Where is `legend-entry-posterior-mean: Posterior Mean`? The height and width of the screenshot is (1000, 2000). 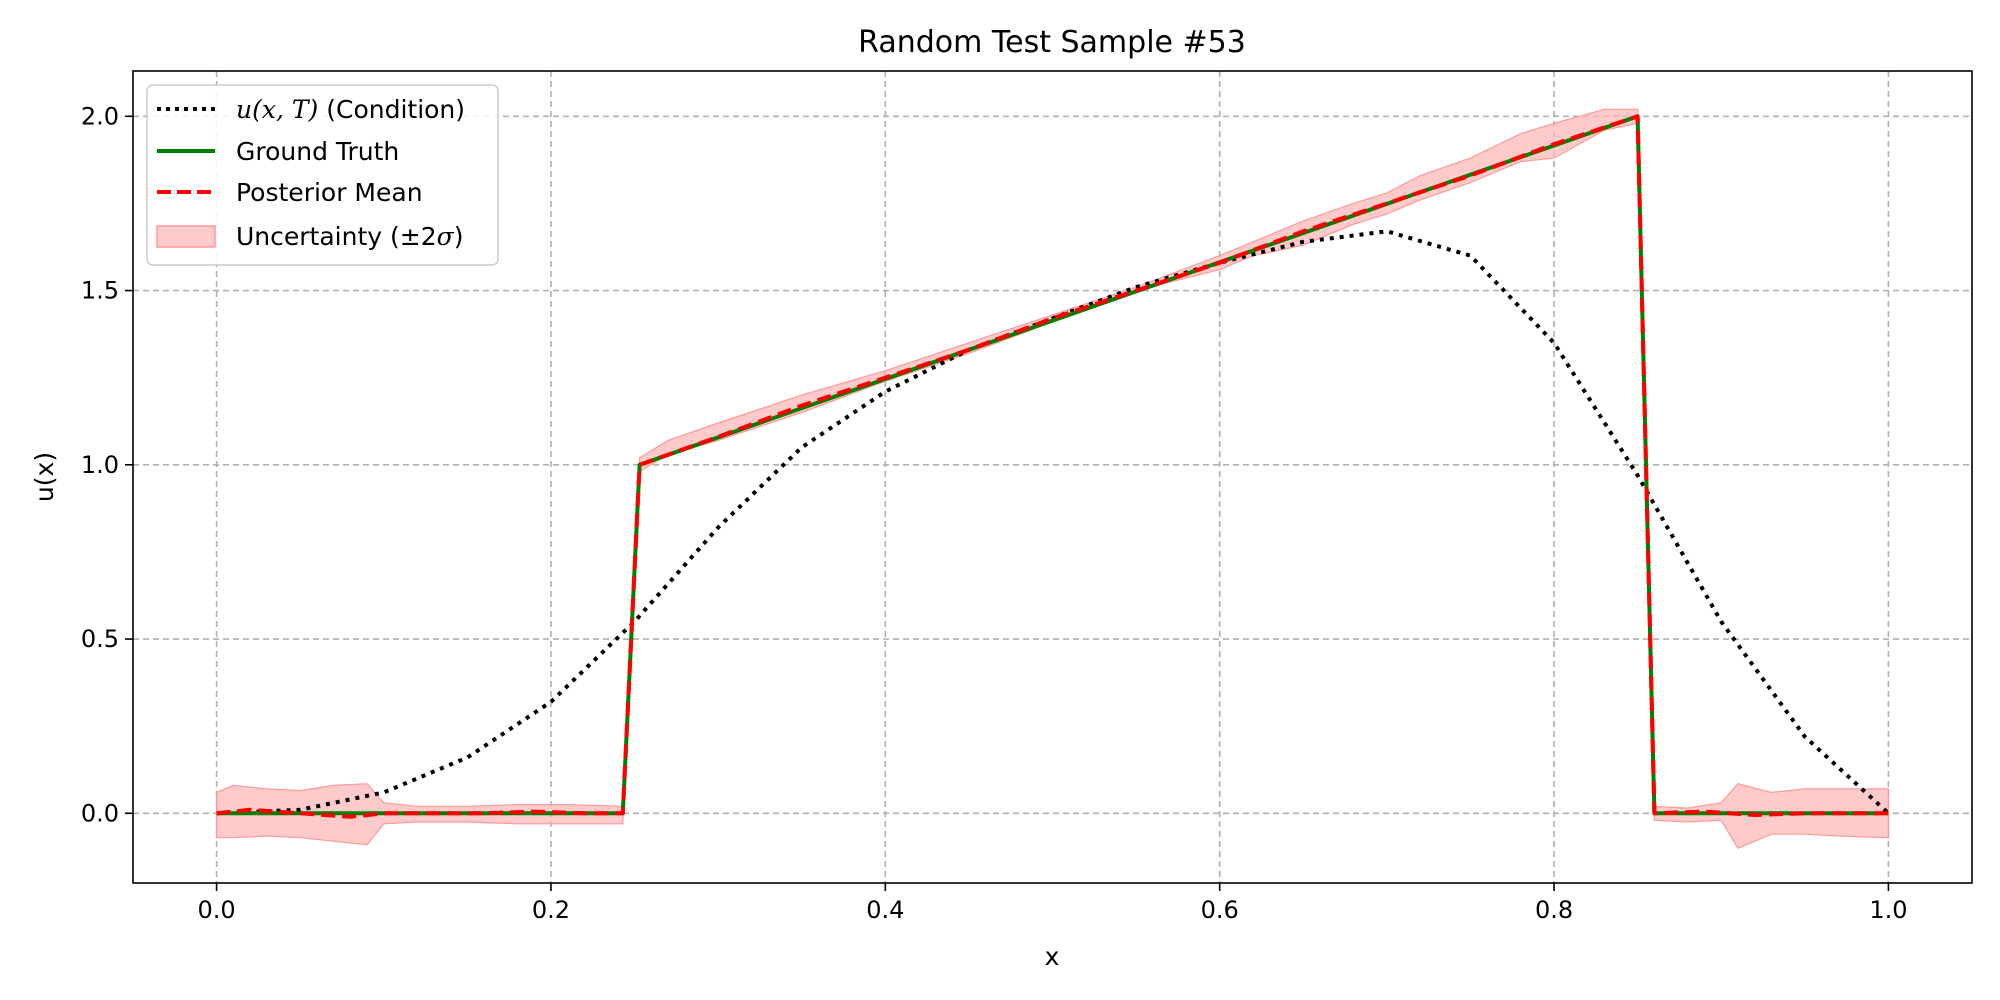 legend-entry-posterior-mean: Posterior Mean is located at coordinates (329, 192).